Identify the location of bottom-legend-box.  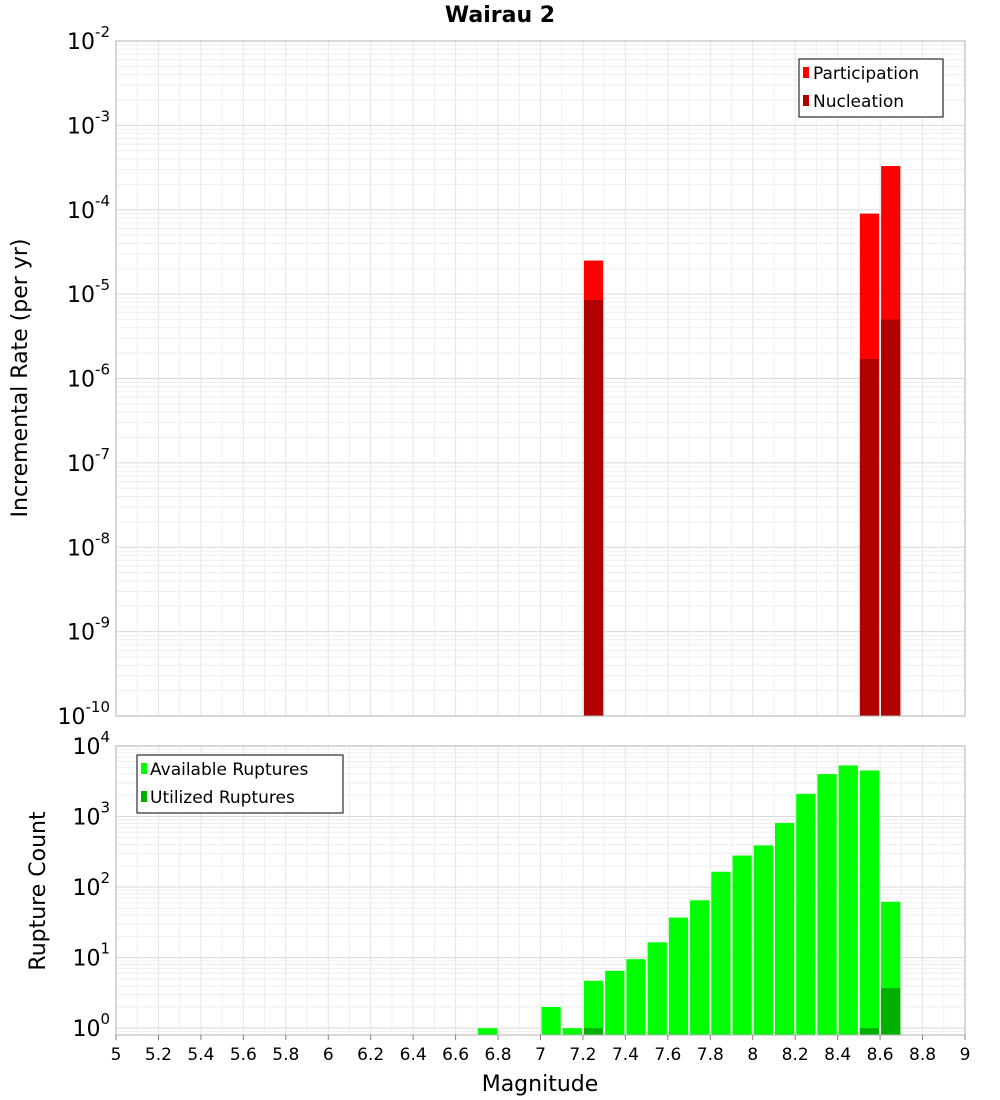
(240, 784).